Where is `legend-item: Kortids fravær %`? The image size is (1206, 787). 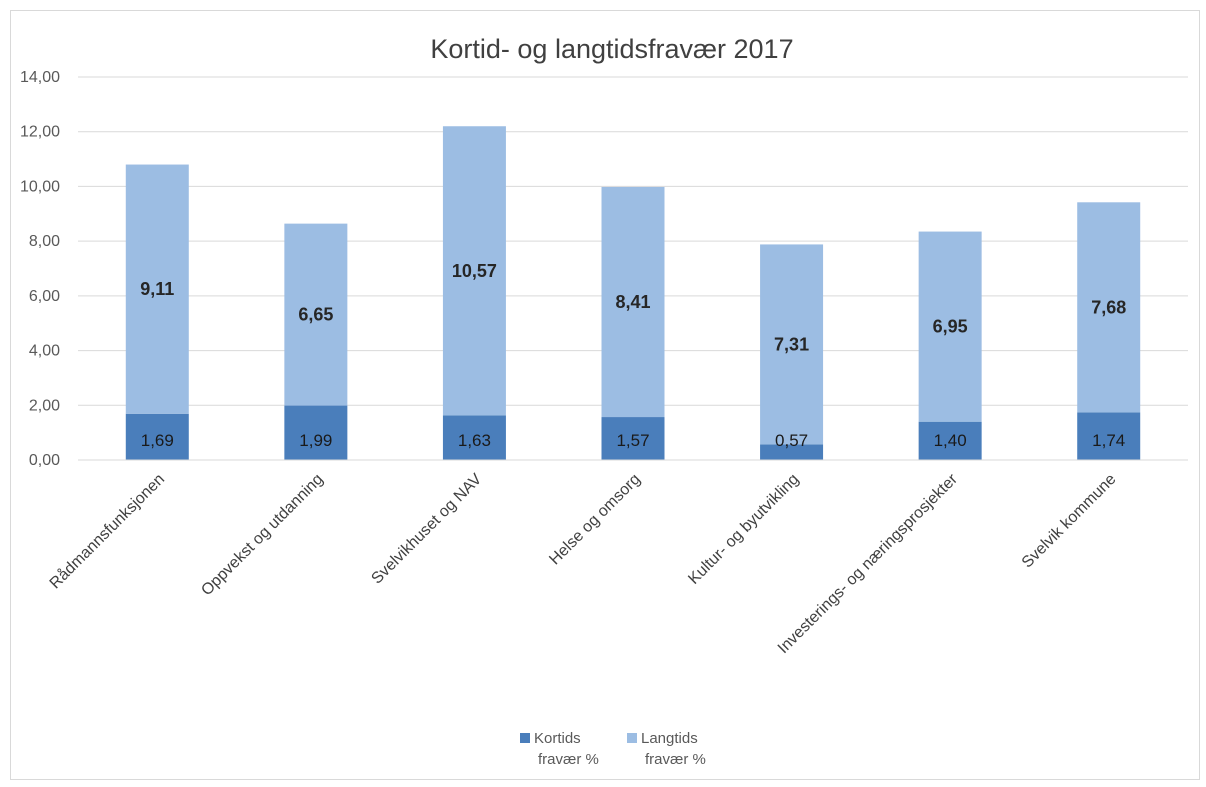 legend-item: Kortids fravær % is located at coordinates (559, 749).